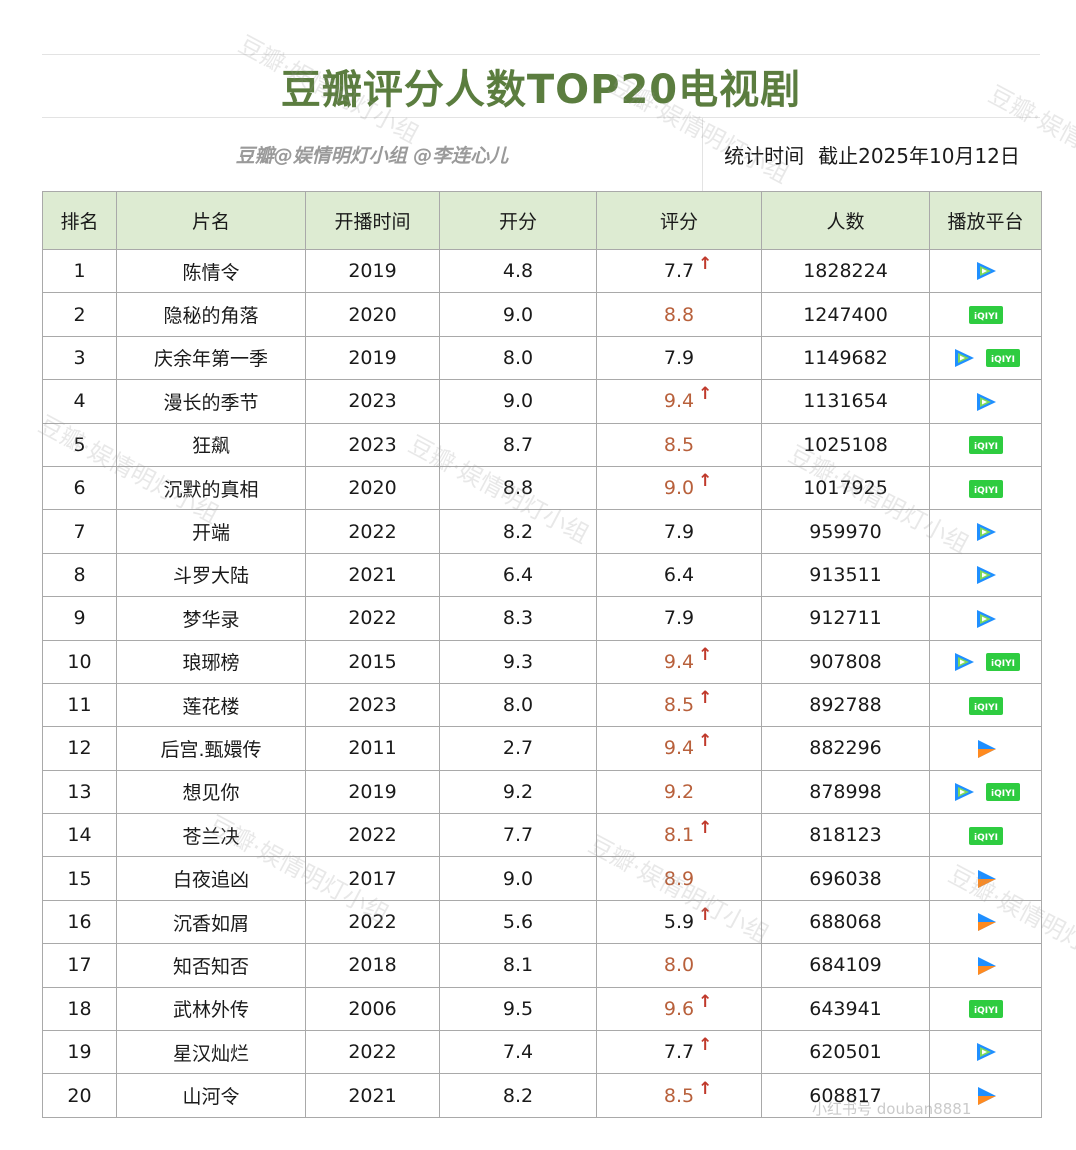 This screenshot has width=1076, height=1150. What do you see at coordinates (542, 1052) in the screenshot?
I see `table-row: 19 星汉灿烂 2022 7.4 7.7 ↑ 620501` at bounding box center [542, 1052].